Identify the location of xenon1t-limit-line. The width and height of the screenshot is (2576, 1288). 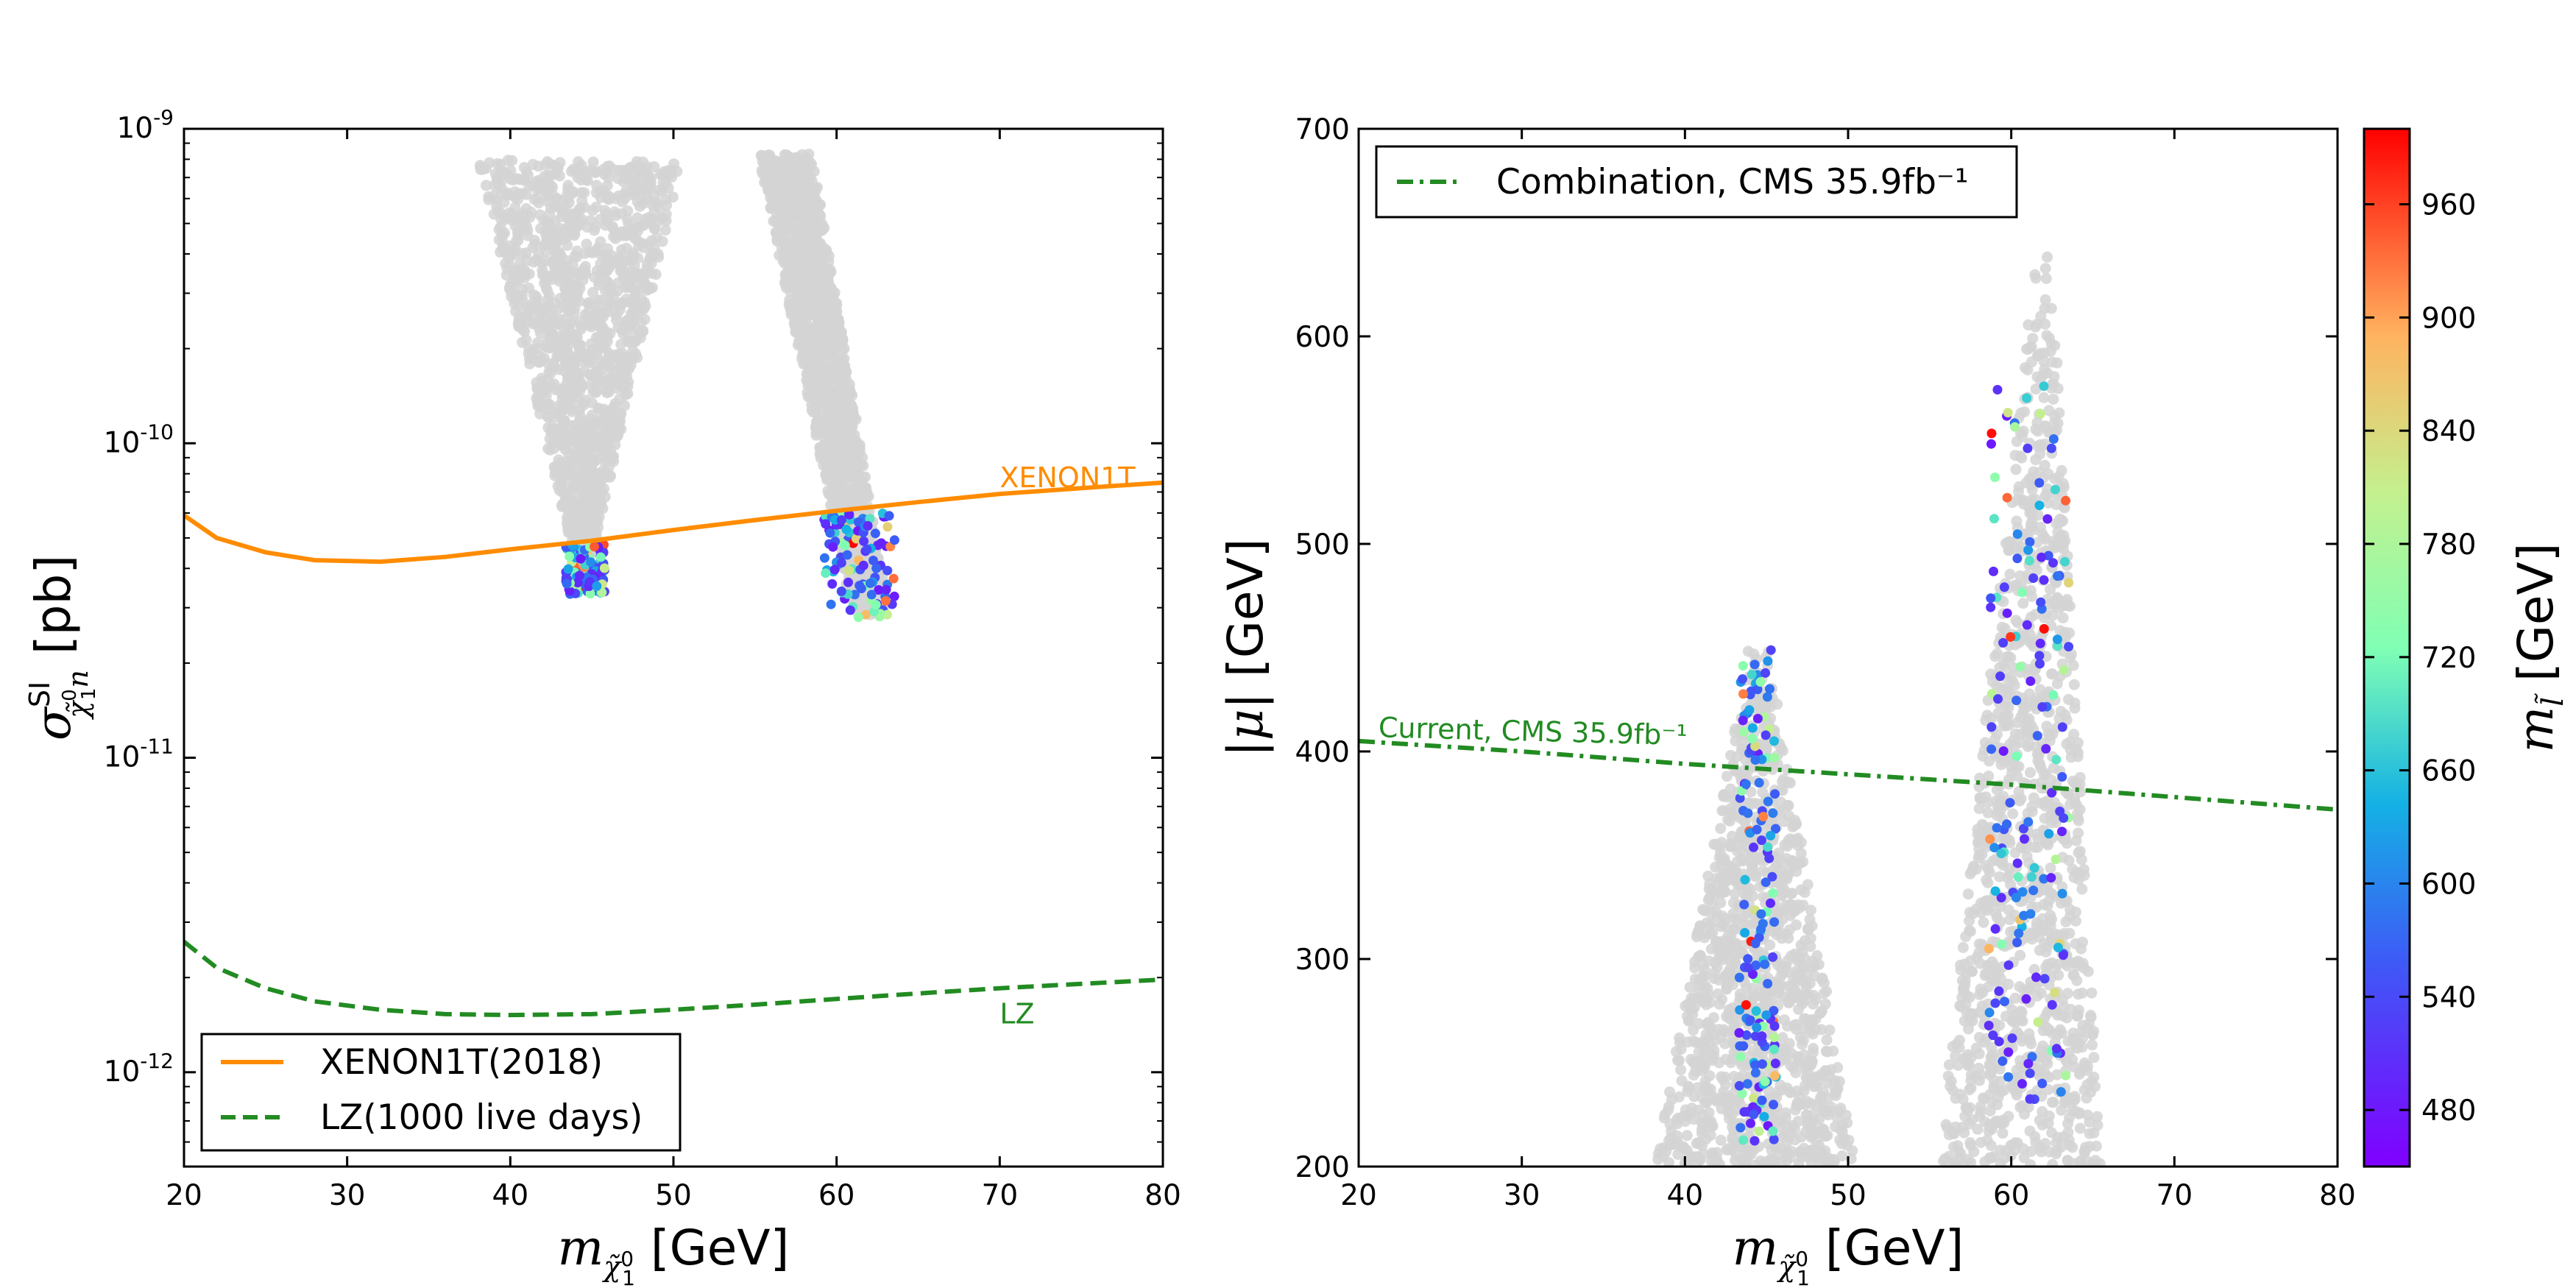
(673, 522).